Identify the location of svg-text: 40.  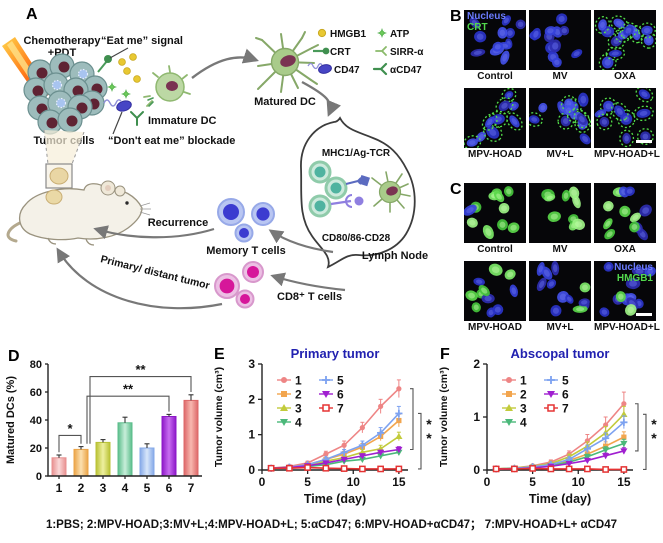
(36, 421).